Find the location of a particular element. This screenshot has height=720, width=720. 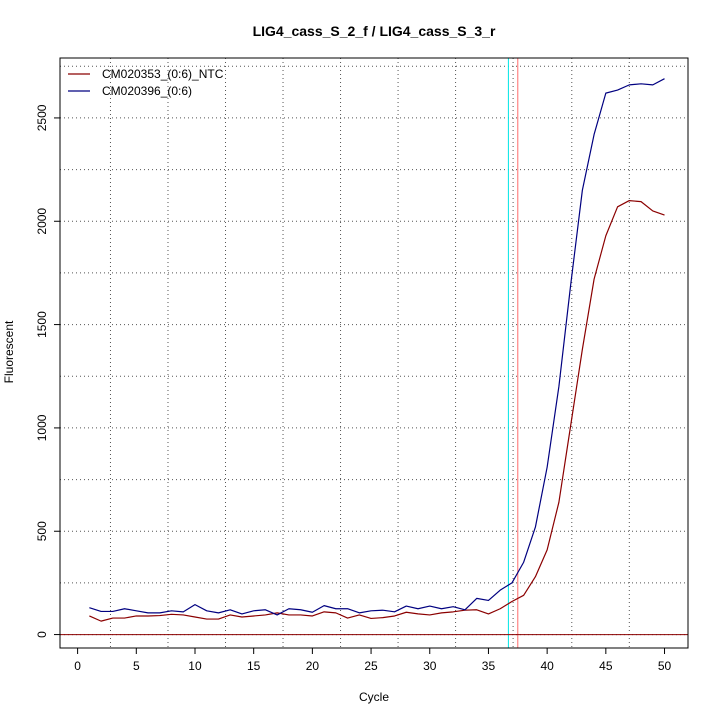

x-tick-label: 25 is located at coordinates (371, 666).